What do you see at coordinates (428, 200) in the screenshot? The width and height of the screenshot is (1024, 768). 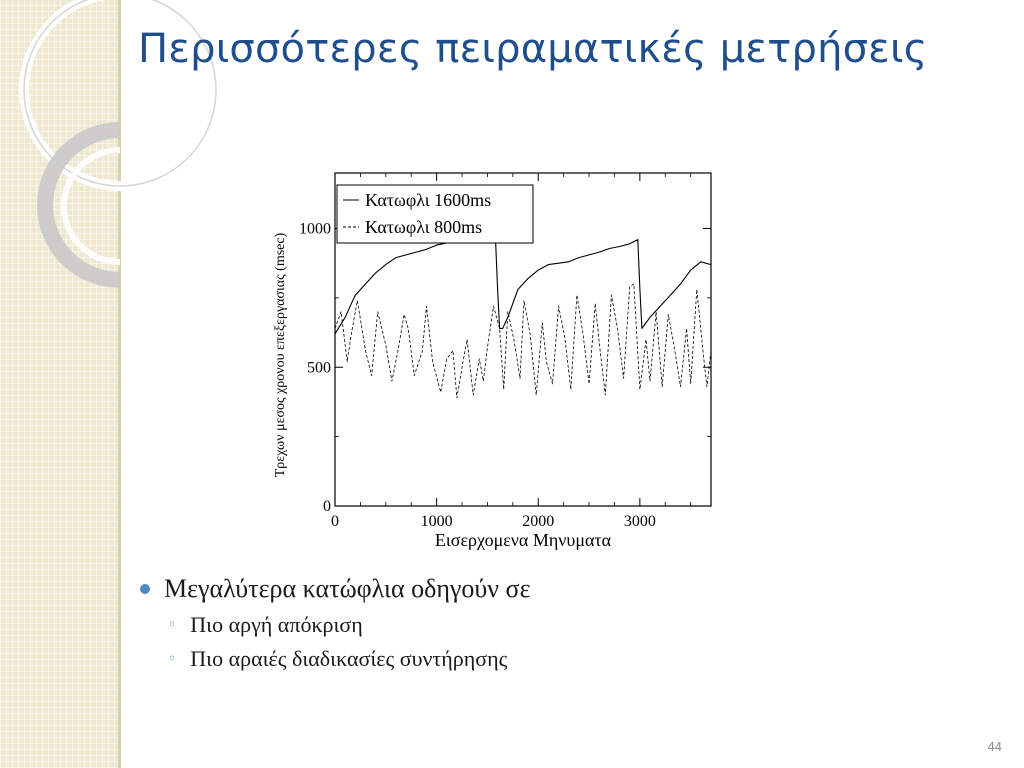 I see `legend-label: Κατωφλι 1600ms` at bounding box center [428, 200].